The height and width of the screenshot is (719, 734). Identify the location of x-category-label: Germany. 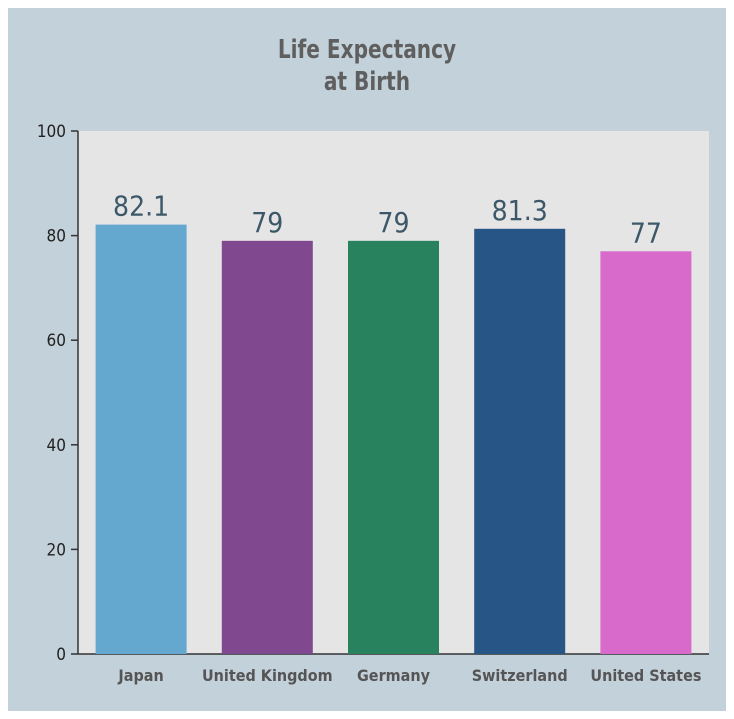
(394, 675).